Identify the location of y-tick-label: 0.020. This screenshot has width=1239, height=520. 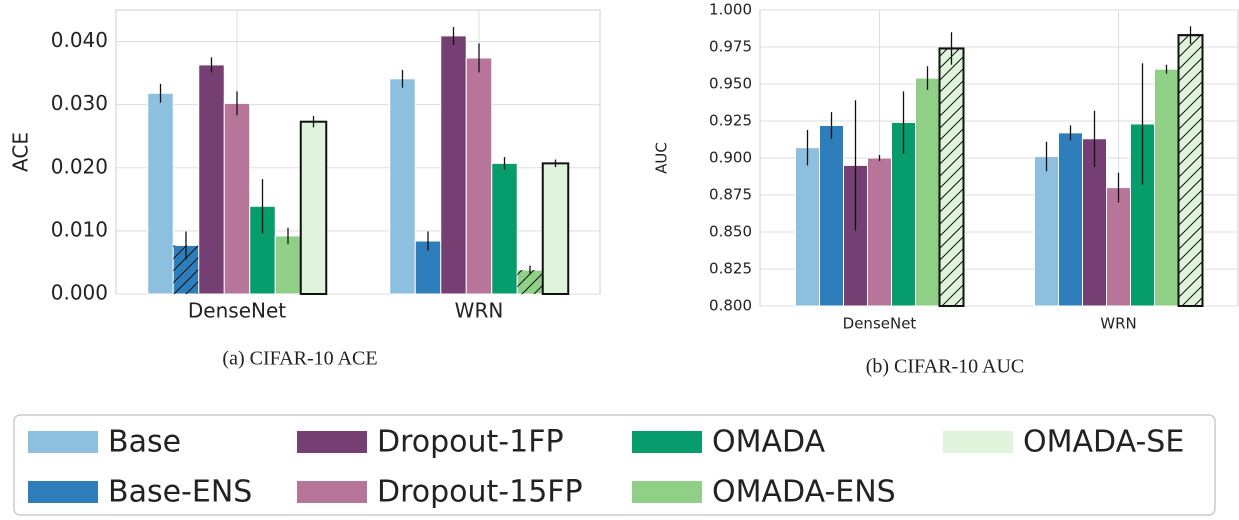
(79, 166).